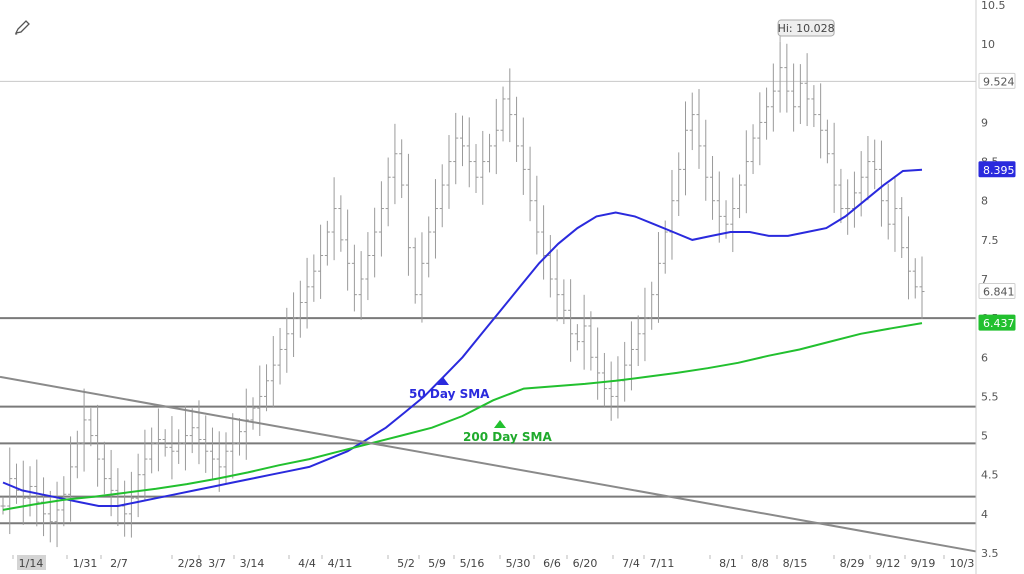 Image resolution: width=1024 pixels, height=574 pixels. Describe the element at coordinates (806, 28) in the screenshot. I see `high-label: Hi: 10.028` at that location.